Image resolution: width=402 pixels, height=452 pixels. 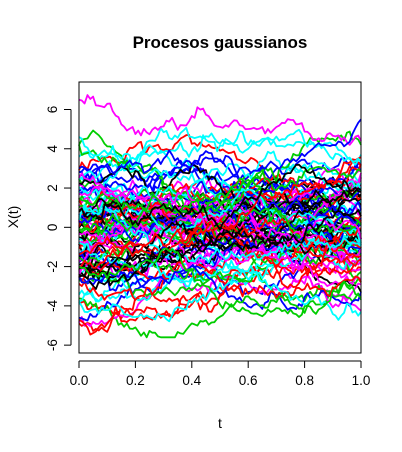 What do you see at coordinates (52, 149) in the screenshot?
I see `y-tick-label-5: 4` at bounding box center [52, 149].